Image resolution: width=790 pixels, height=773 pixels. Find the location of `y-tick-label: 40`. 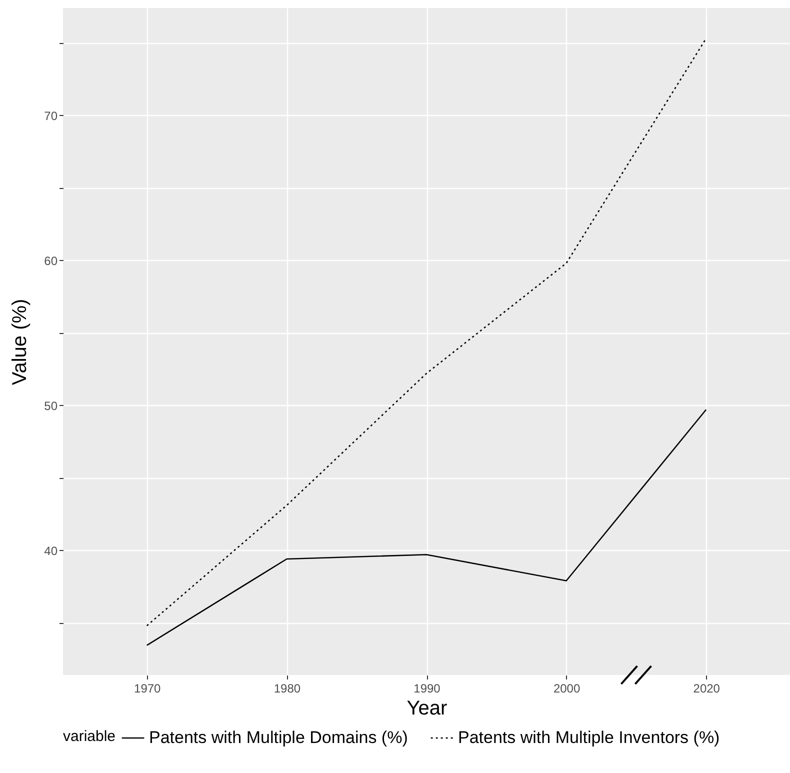

y-tick-label: 40 is located at coordinates (51, 551).